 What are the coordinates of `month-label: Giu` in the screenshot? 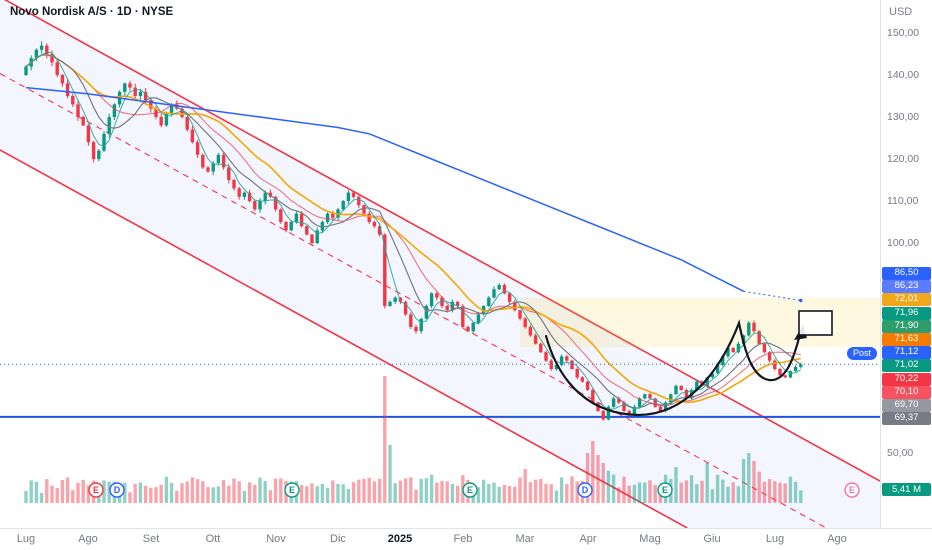 It's located at (712, 539).